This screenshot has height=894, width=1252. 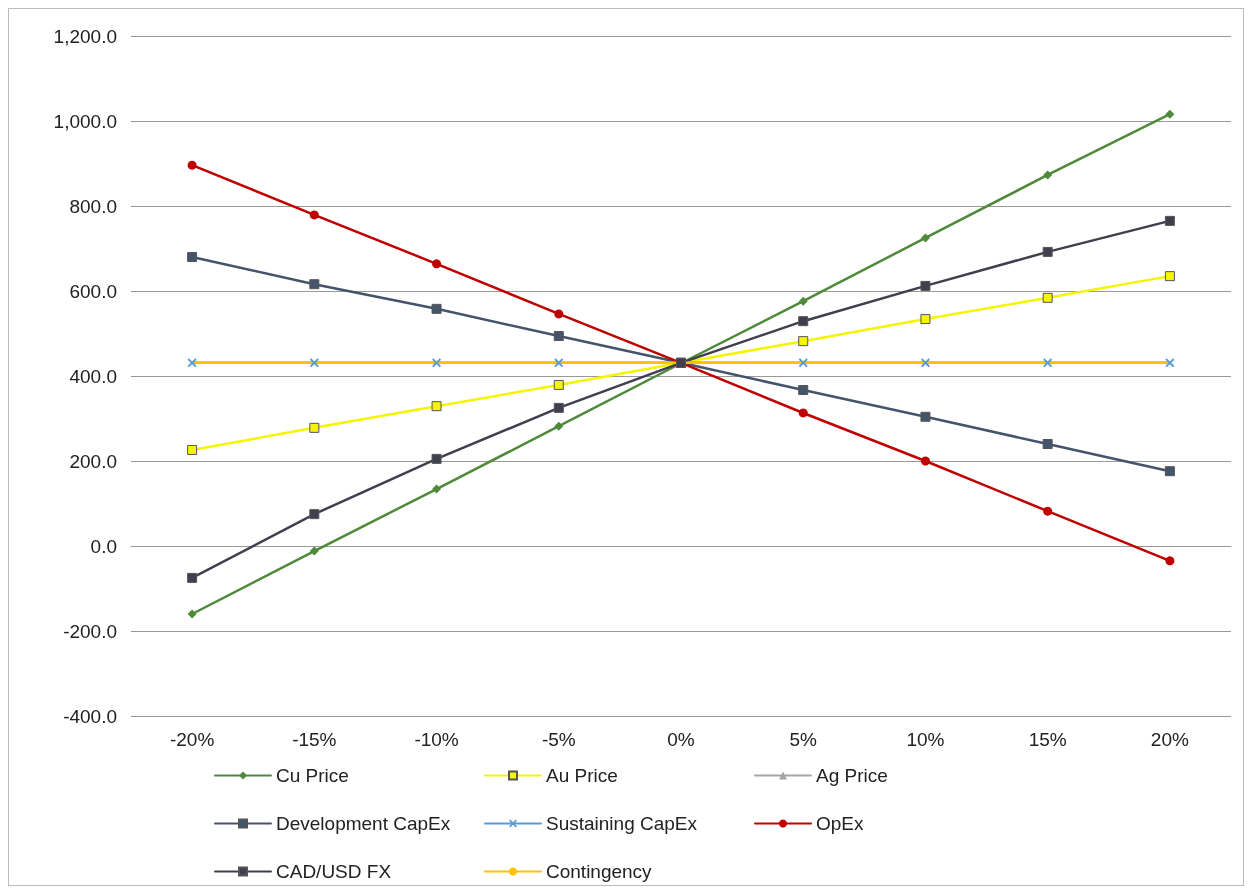 I want to click on y-tick-label: 200.0, so click(x=93, y=461).